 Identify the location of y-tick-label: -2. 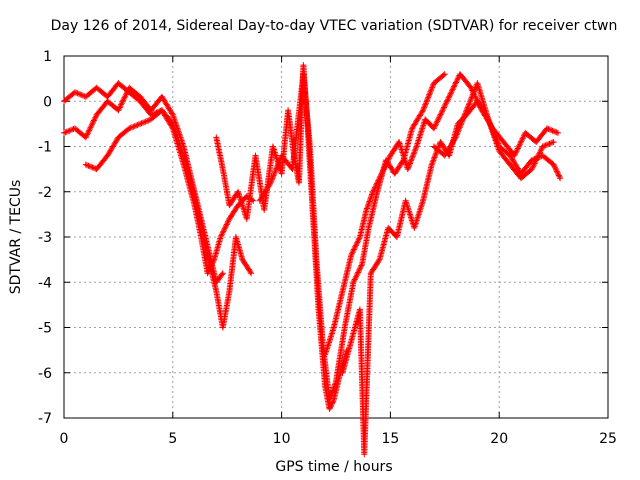
(45, 193).